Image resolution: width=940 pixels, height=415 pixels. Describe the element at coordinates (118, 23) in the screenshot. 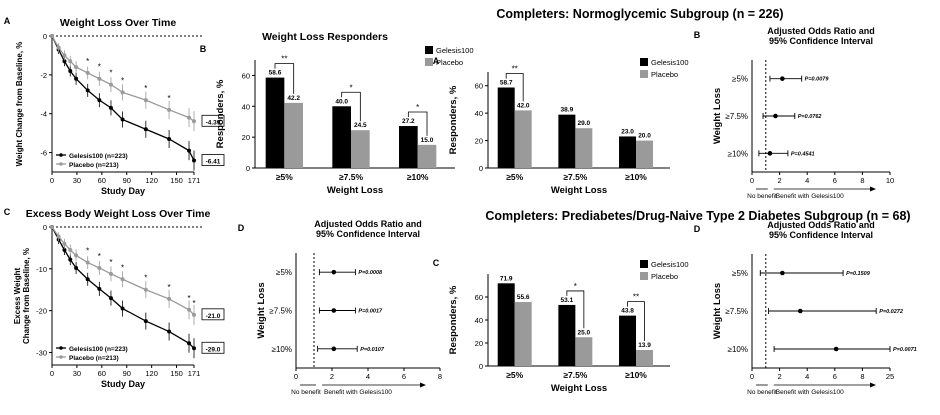

I see `chart-title: Weight Loss Over Time` at that location.